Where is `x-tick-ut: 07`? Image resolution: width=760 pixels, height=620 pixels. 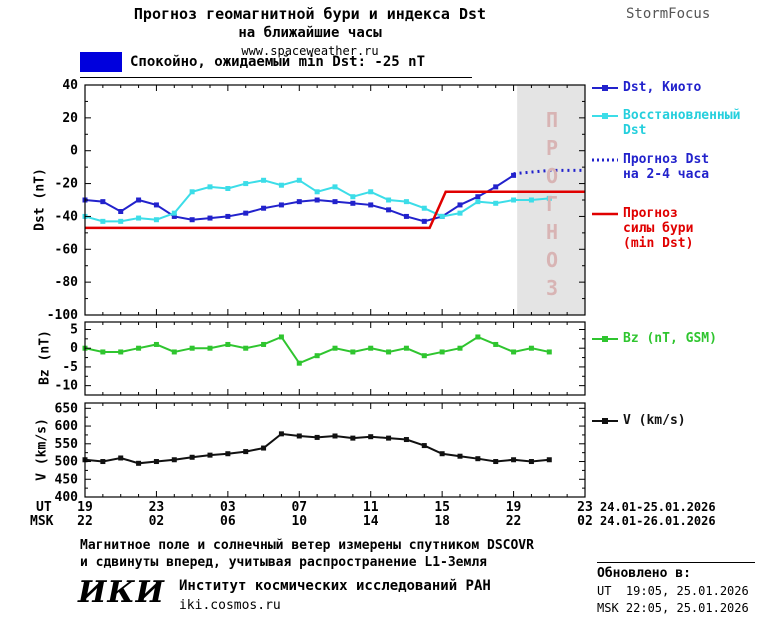
x-tick-ut: 07 is located at coordinates (299, 507).